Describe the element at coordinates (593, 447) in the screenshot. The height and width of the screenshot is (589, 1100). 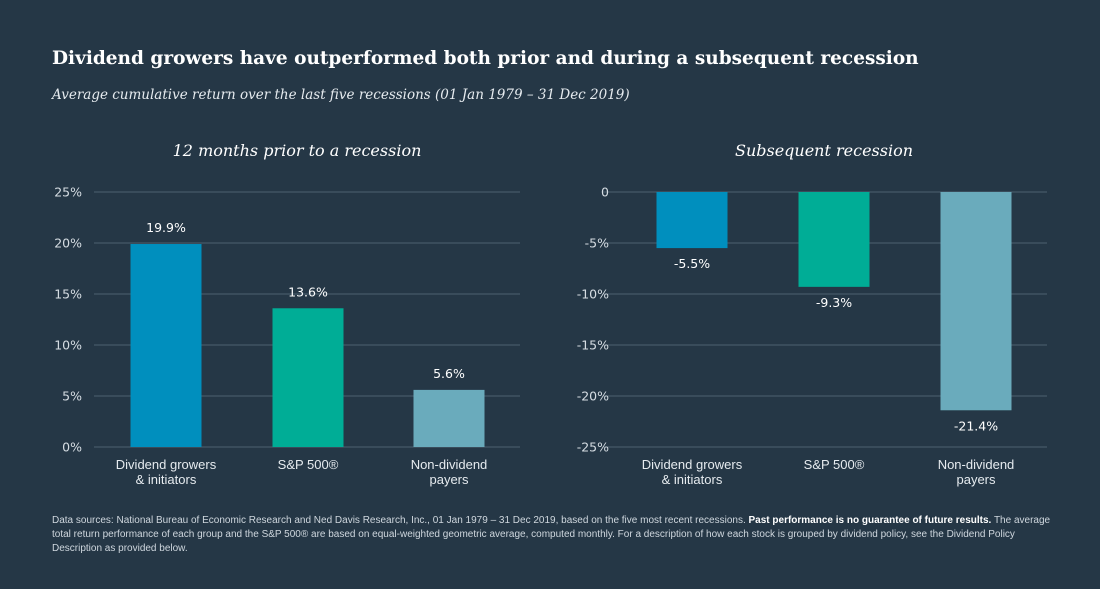
I see `y-tick-label: -25%` at that location.